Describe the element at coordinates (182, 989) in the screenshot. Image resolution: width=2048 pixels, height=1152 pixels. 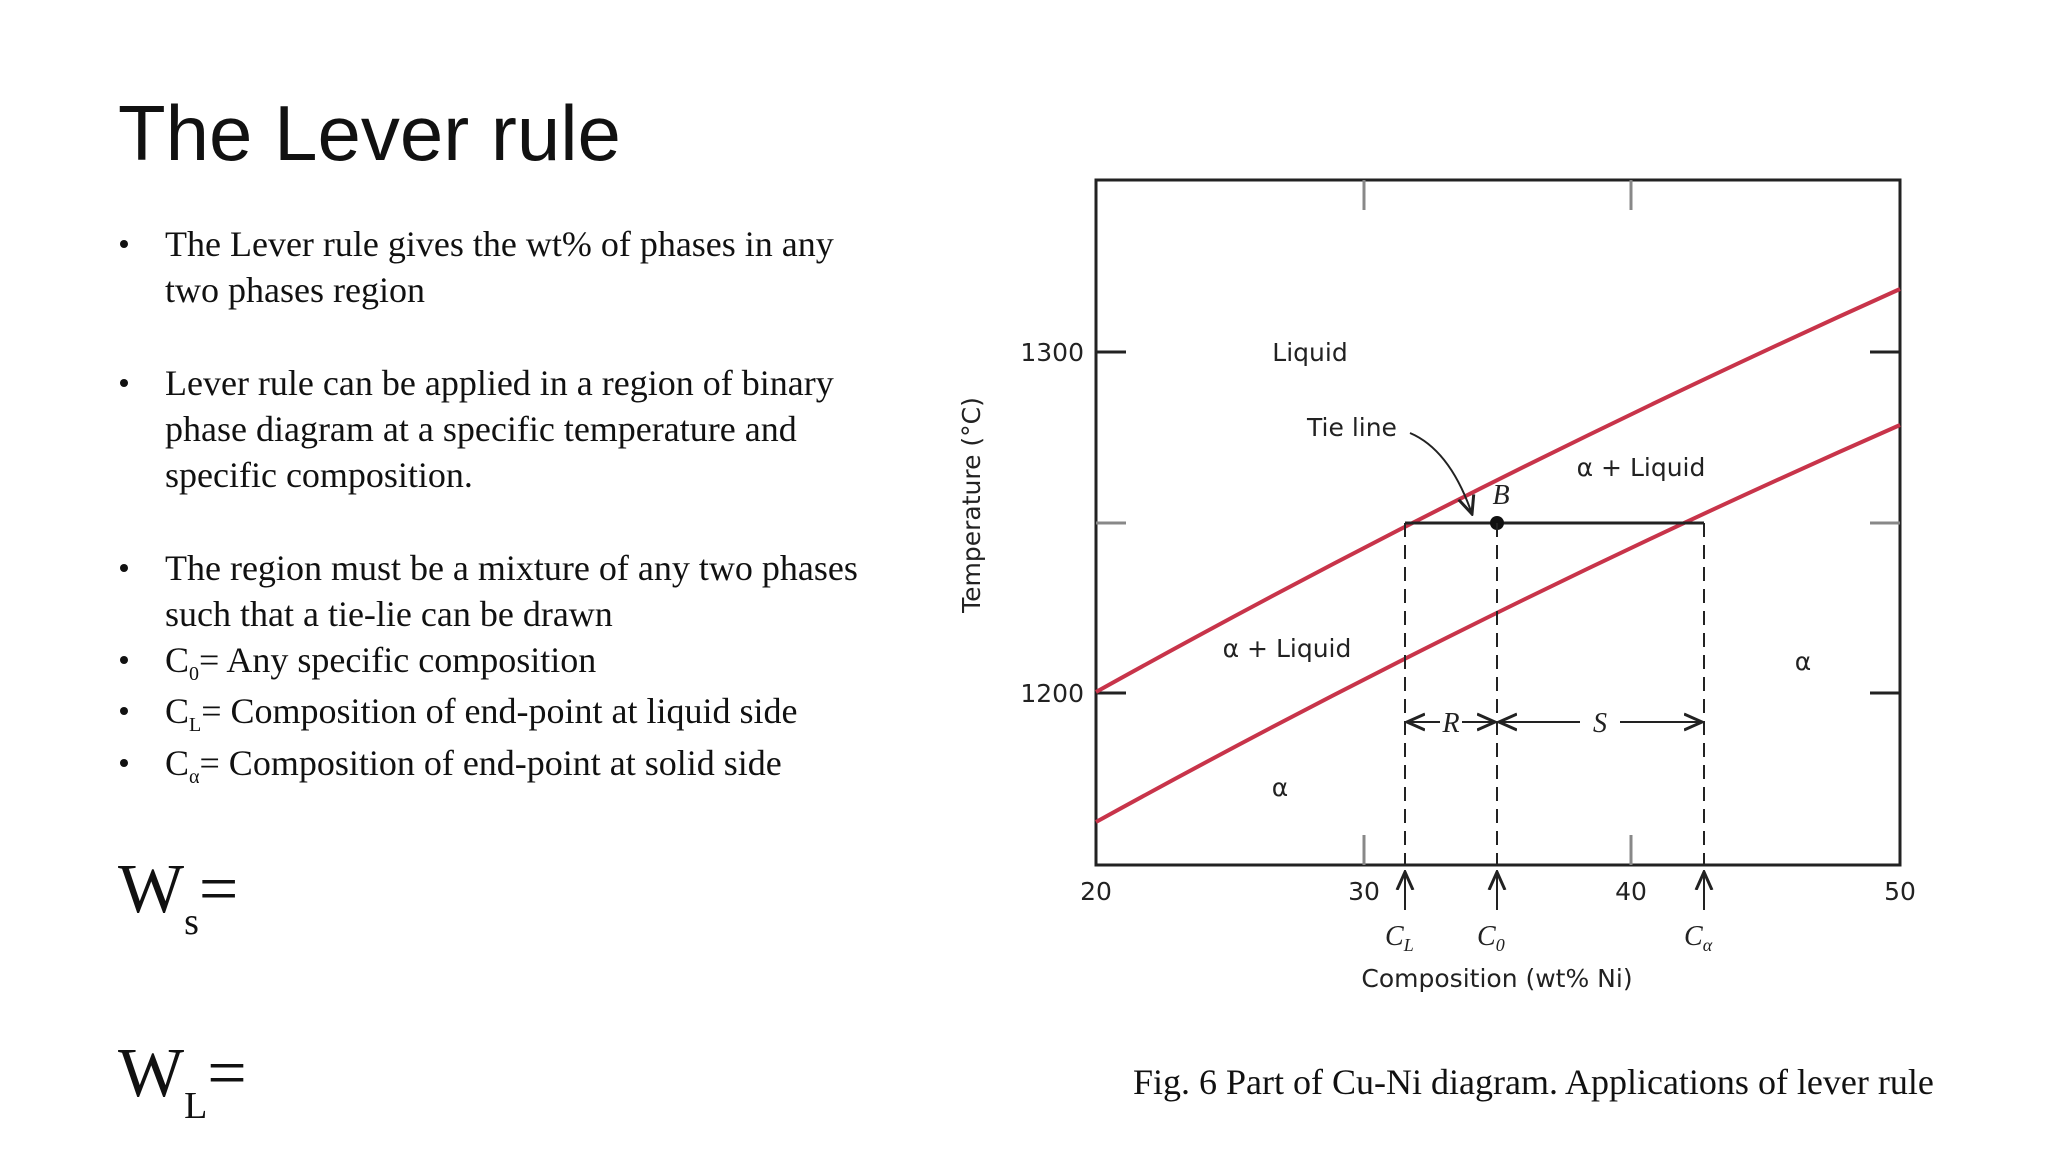
I see `formulas: Ws=WL=` at that location.